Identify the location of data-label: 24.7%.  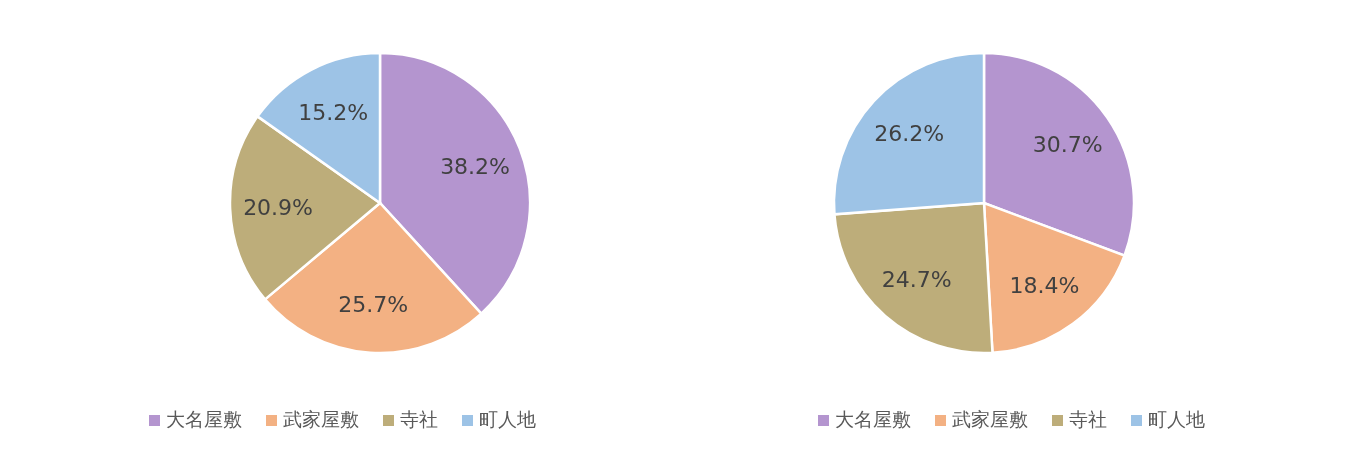
(916, 280).